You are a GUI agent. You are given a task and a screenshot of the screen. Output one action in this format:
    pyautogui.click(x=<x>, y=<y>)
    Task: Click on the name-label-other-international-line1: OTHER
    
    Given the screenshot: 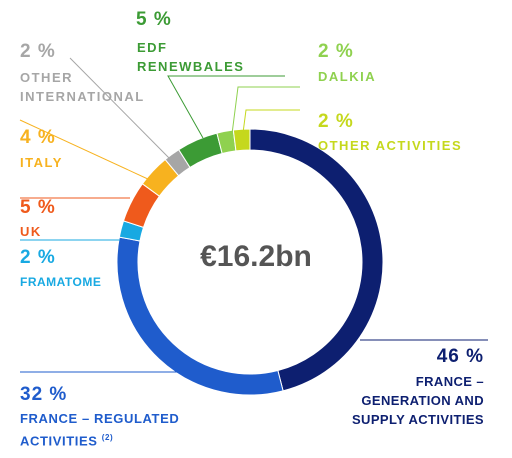 What is the action you would take?
    pyautogui.click(x=46, y=77)
    